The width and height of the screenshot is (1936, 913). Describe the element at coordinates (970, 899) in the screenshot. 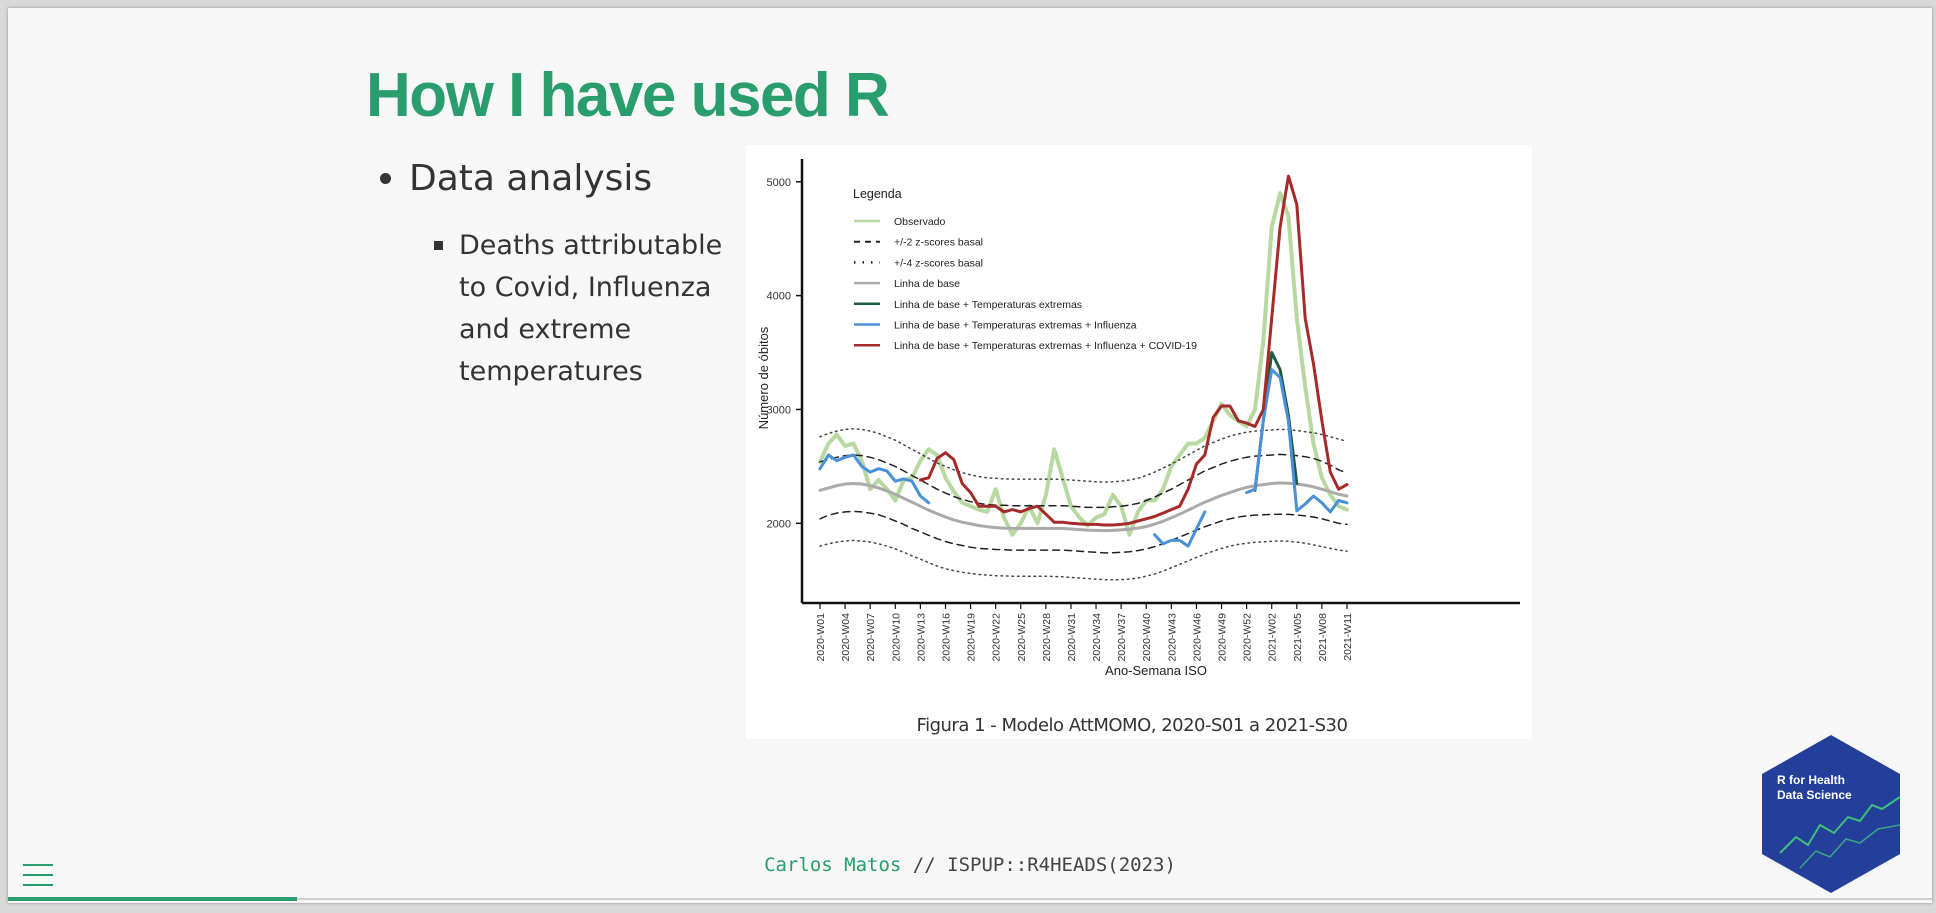

I see `progress-bar` at that location.